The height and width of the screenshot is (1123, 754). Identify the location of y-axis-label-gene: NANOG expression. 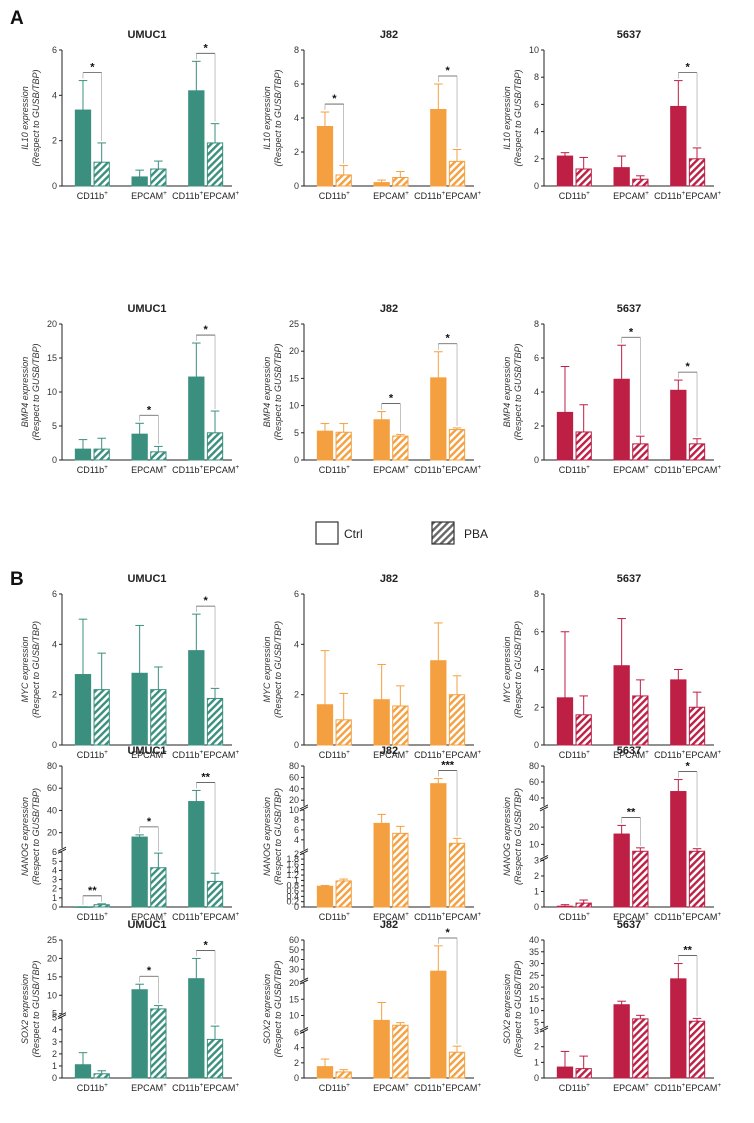
(267, 836).